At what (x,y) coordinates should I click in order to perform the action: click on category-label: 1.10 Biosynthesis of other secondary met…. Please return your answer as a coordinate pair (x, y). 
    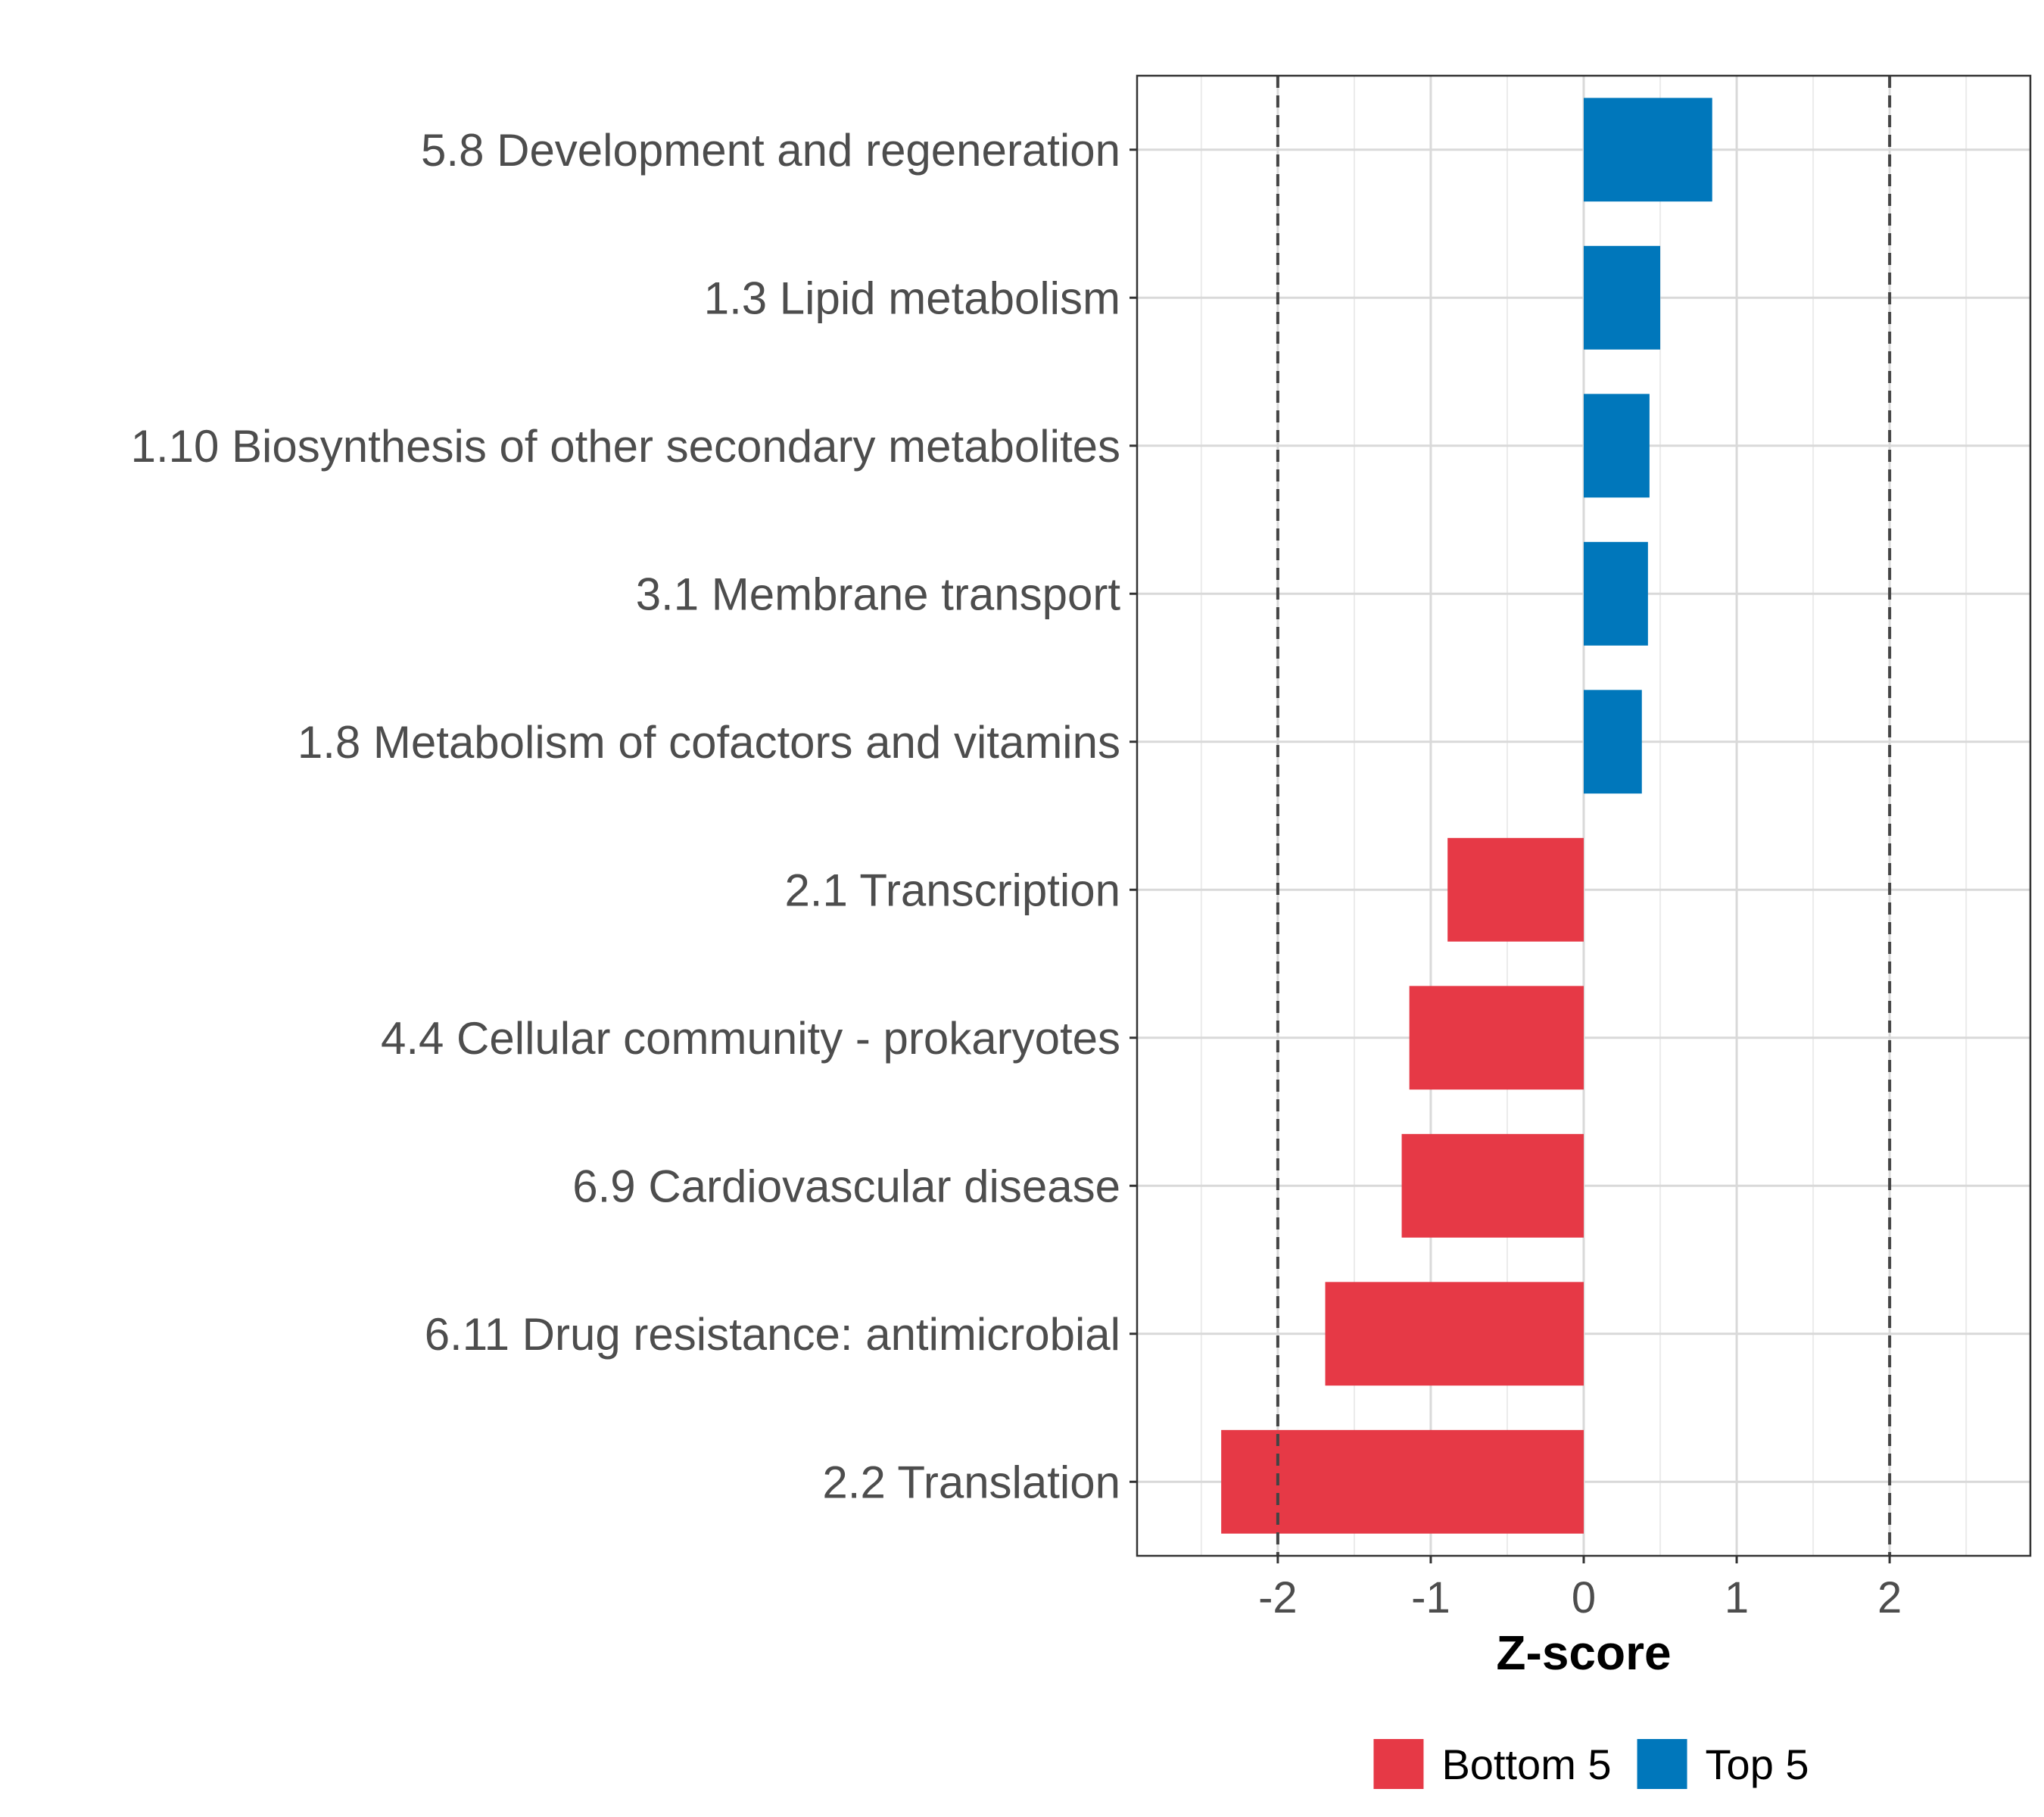
    Looking at the image, I should click on (625, 446).